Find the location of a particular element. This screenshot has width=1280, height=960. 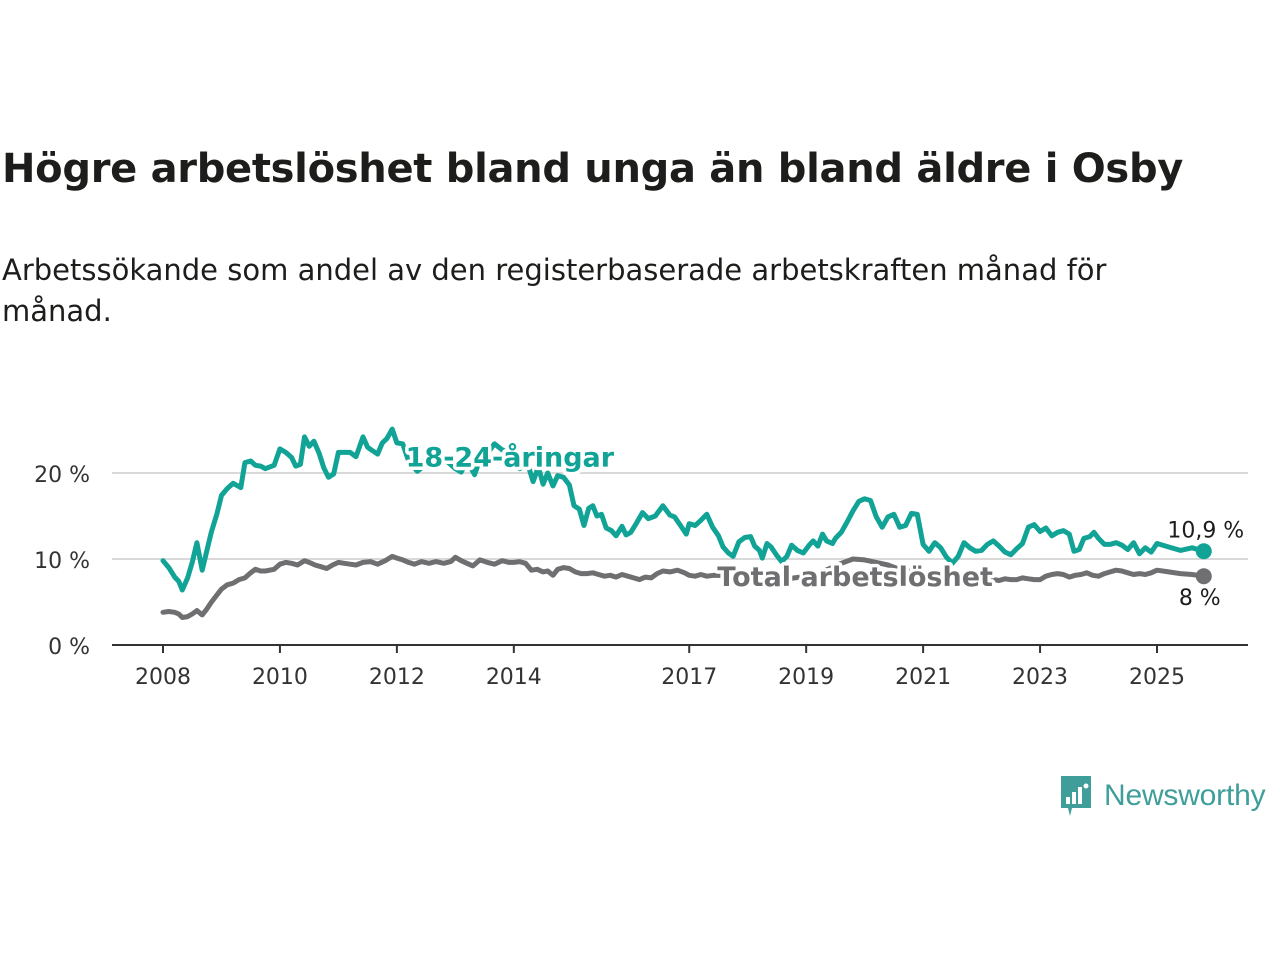

y-tick-label: 20 % is located at coordinates (62, 475).